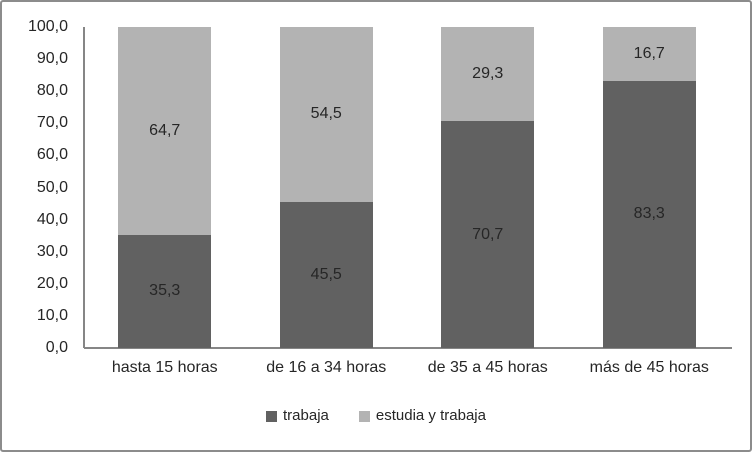 The width and height of the screenshot is (752, 452). Describe the element at coordinates (326, 367) in the screenshot. I see `x-axis-category-label: de 16 a 34 horas` at that location.